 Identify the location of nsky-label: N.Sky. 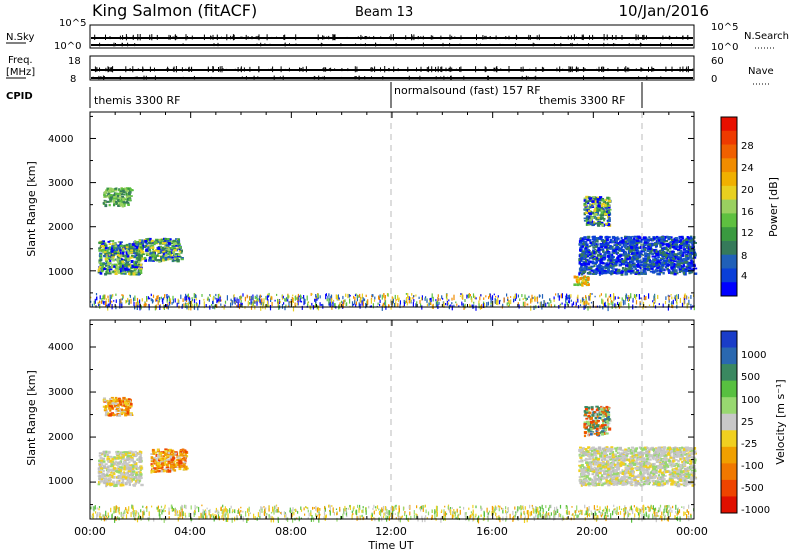
(20, 37).